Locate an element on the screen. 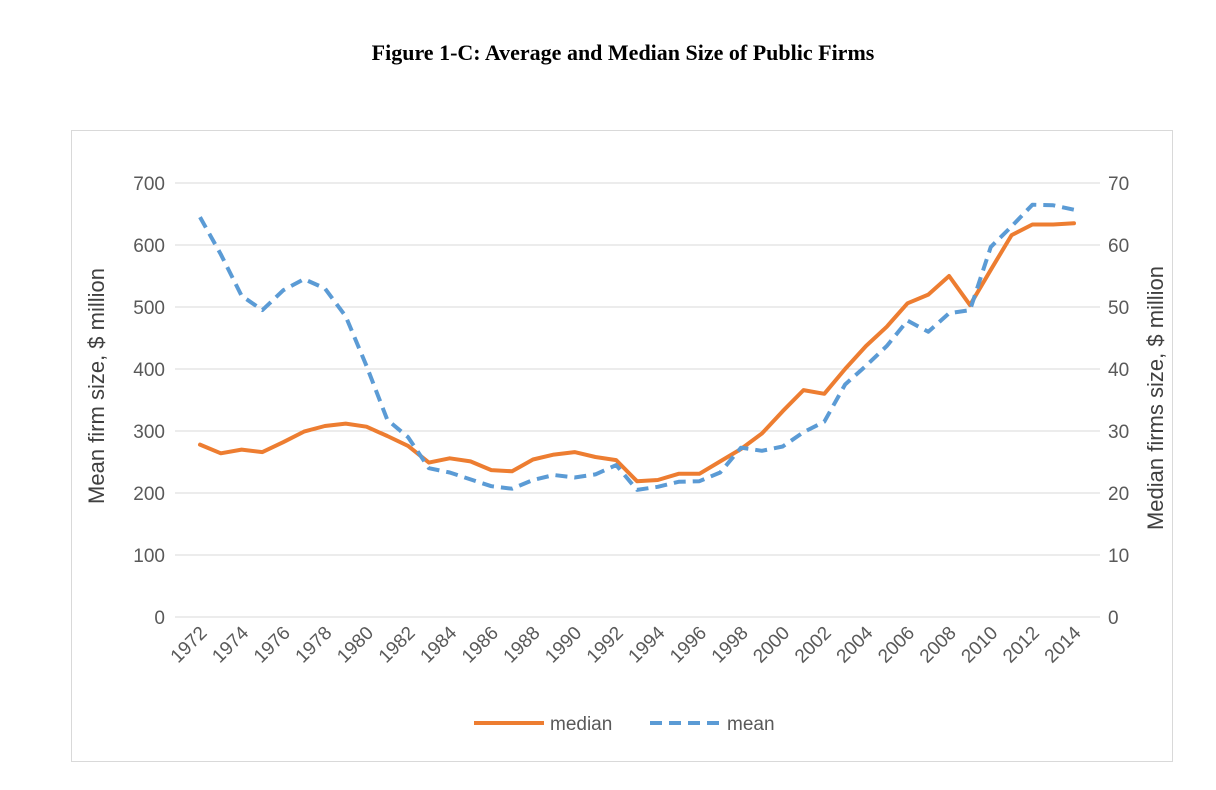 This screenshot has width=1216, height=790. x-tick-label: 1974 is located at coordinates (230, 644).